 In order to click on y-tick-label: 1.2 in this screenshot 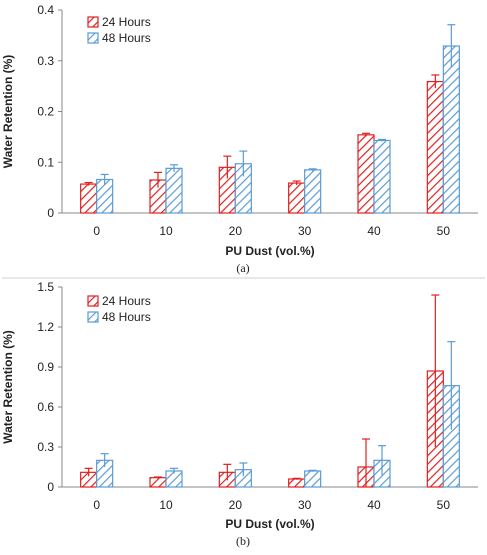, I will do `click(45, 327)`.